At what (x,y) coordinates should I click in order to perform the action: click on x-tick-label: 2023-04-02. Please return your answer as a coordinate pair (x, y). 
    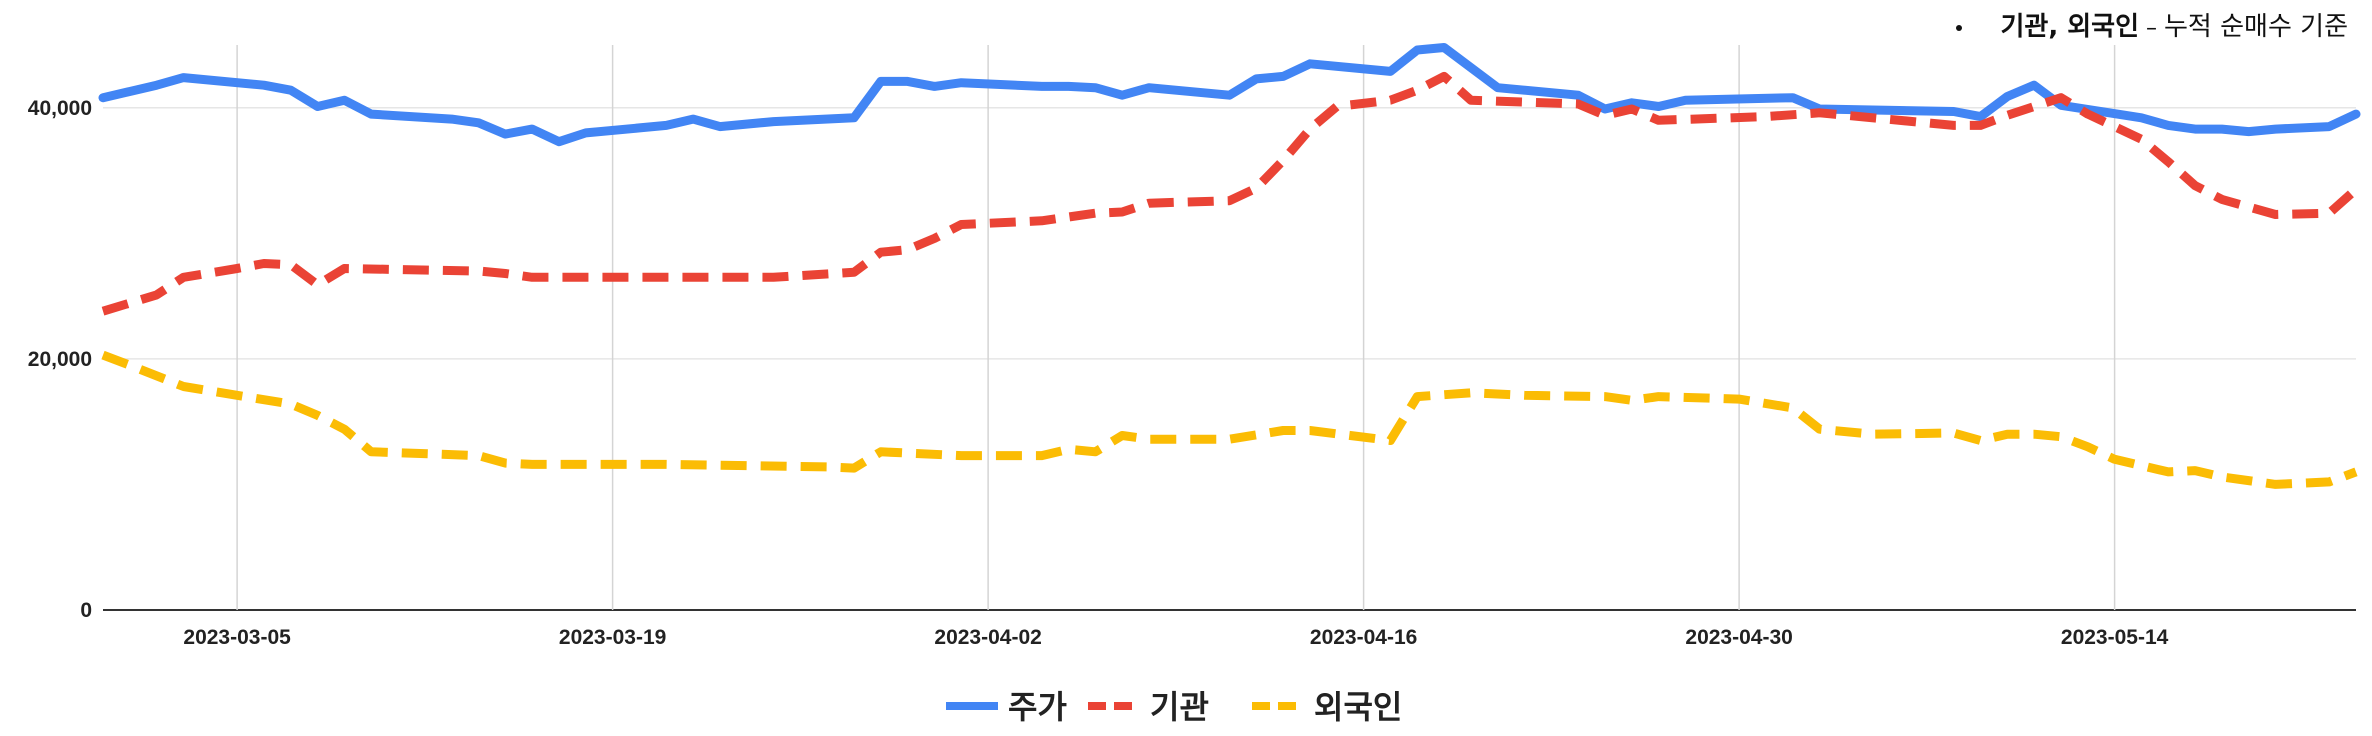
    Looking at the image, I should click on (987, 637).